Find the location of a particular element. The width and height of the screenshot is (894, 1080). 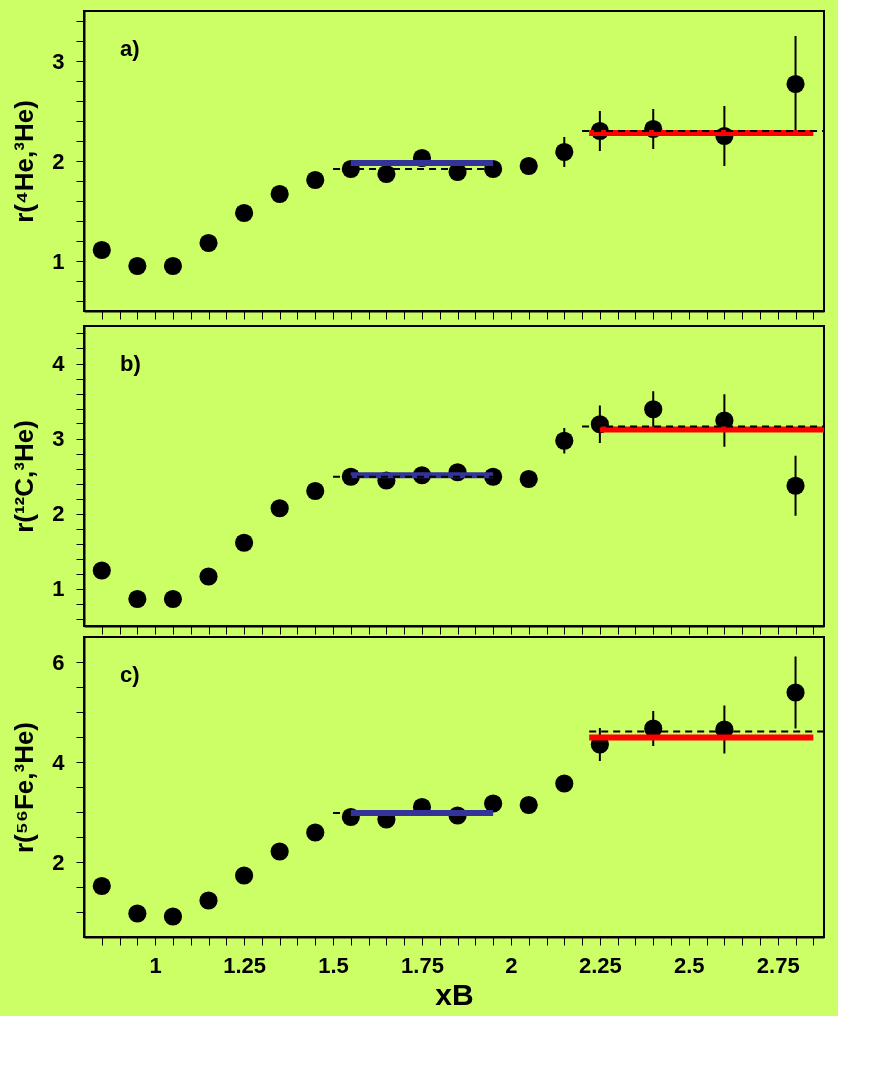

x-tick-label: 2 is located at coordinates (511, 965).